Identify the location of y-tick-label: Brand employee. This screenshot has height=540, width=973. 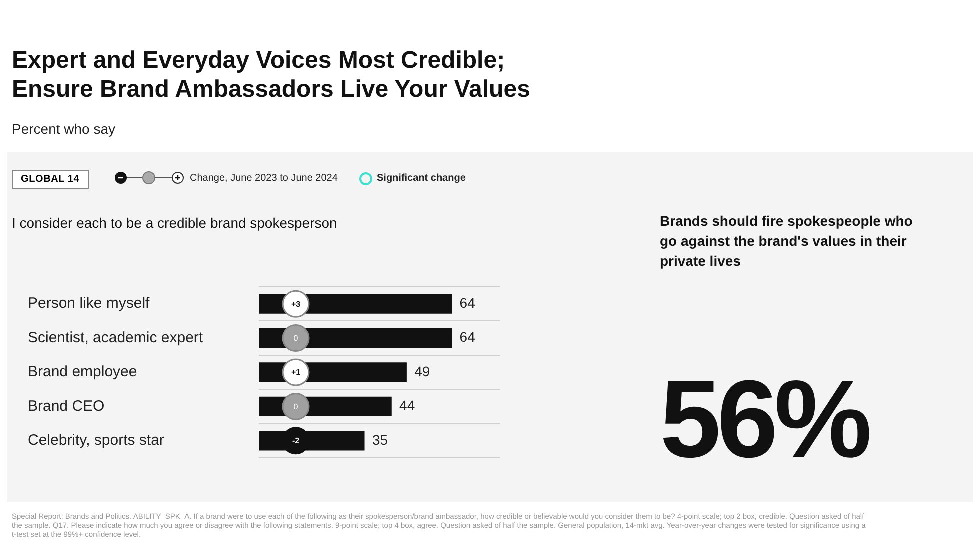
(83, 372).